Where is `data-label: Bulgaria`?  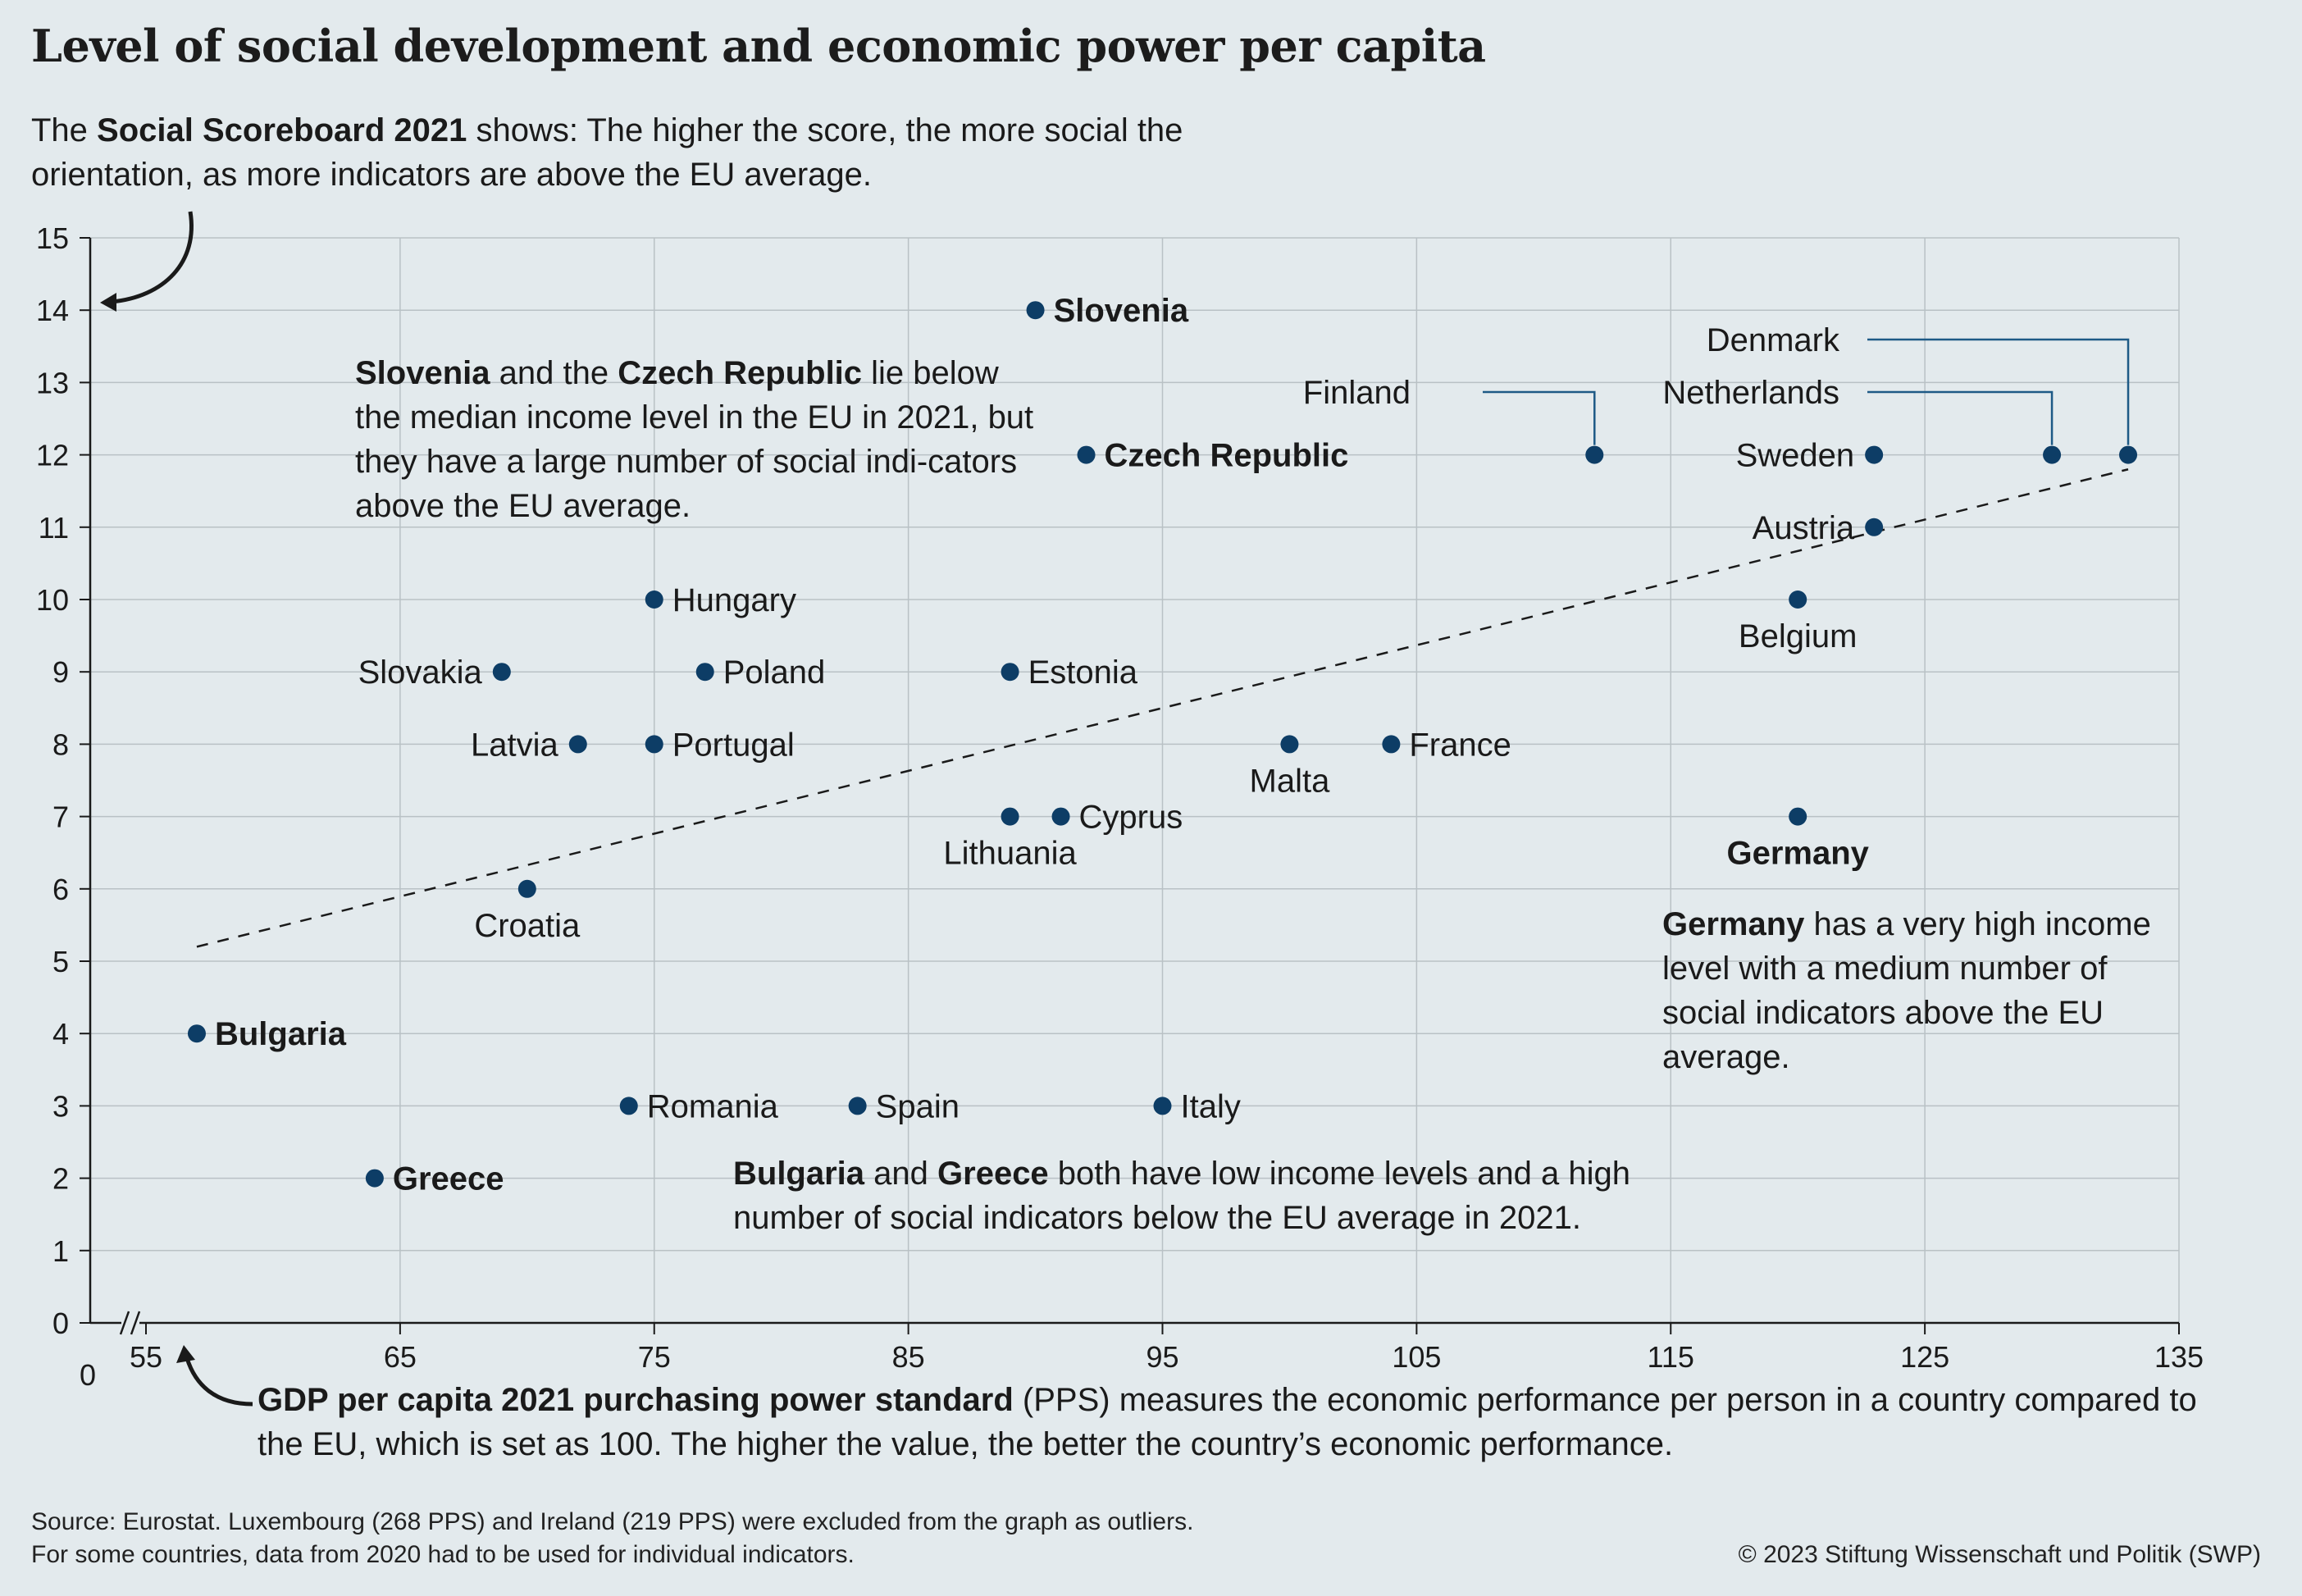 data-label: Bulgaria is located at coordinates (281, 1034).